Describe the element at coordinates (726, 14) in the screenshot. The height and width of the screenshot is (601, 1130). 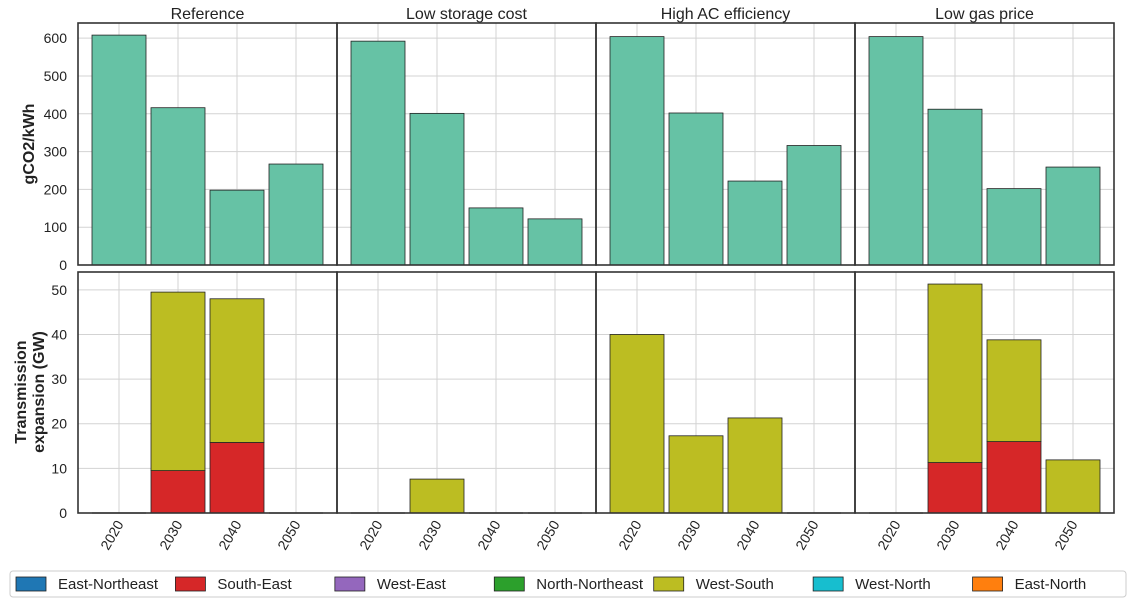
I see `panel-title: High AC efficiency` at that location.